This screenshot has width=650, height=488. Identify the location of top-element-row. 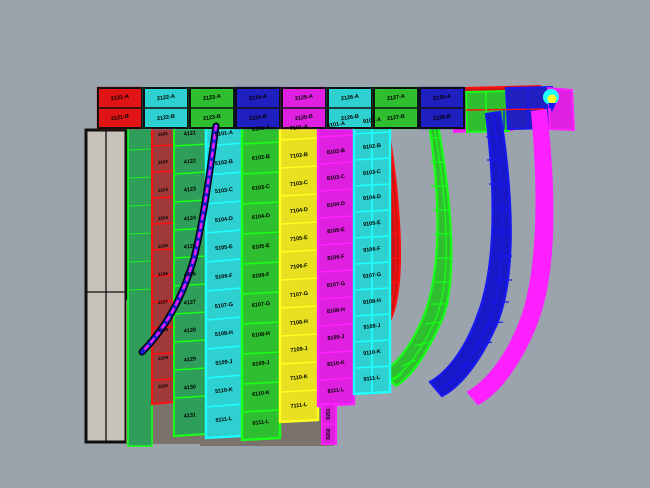
(281, 108).